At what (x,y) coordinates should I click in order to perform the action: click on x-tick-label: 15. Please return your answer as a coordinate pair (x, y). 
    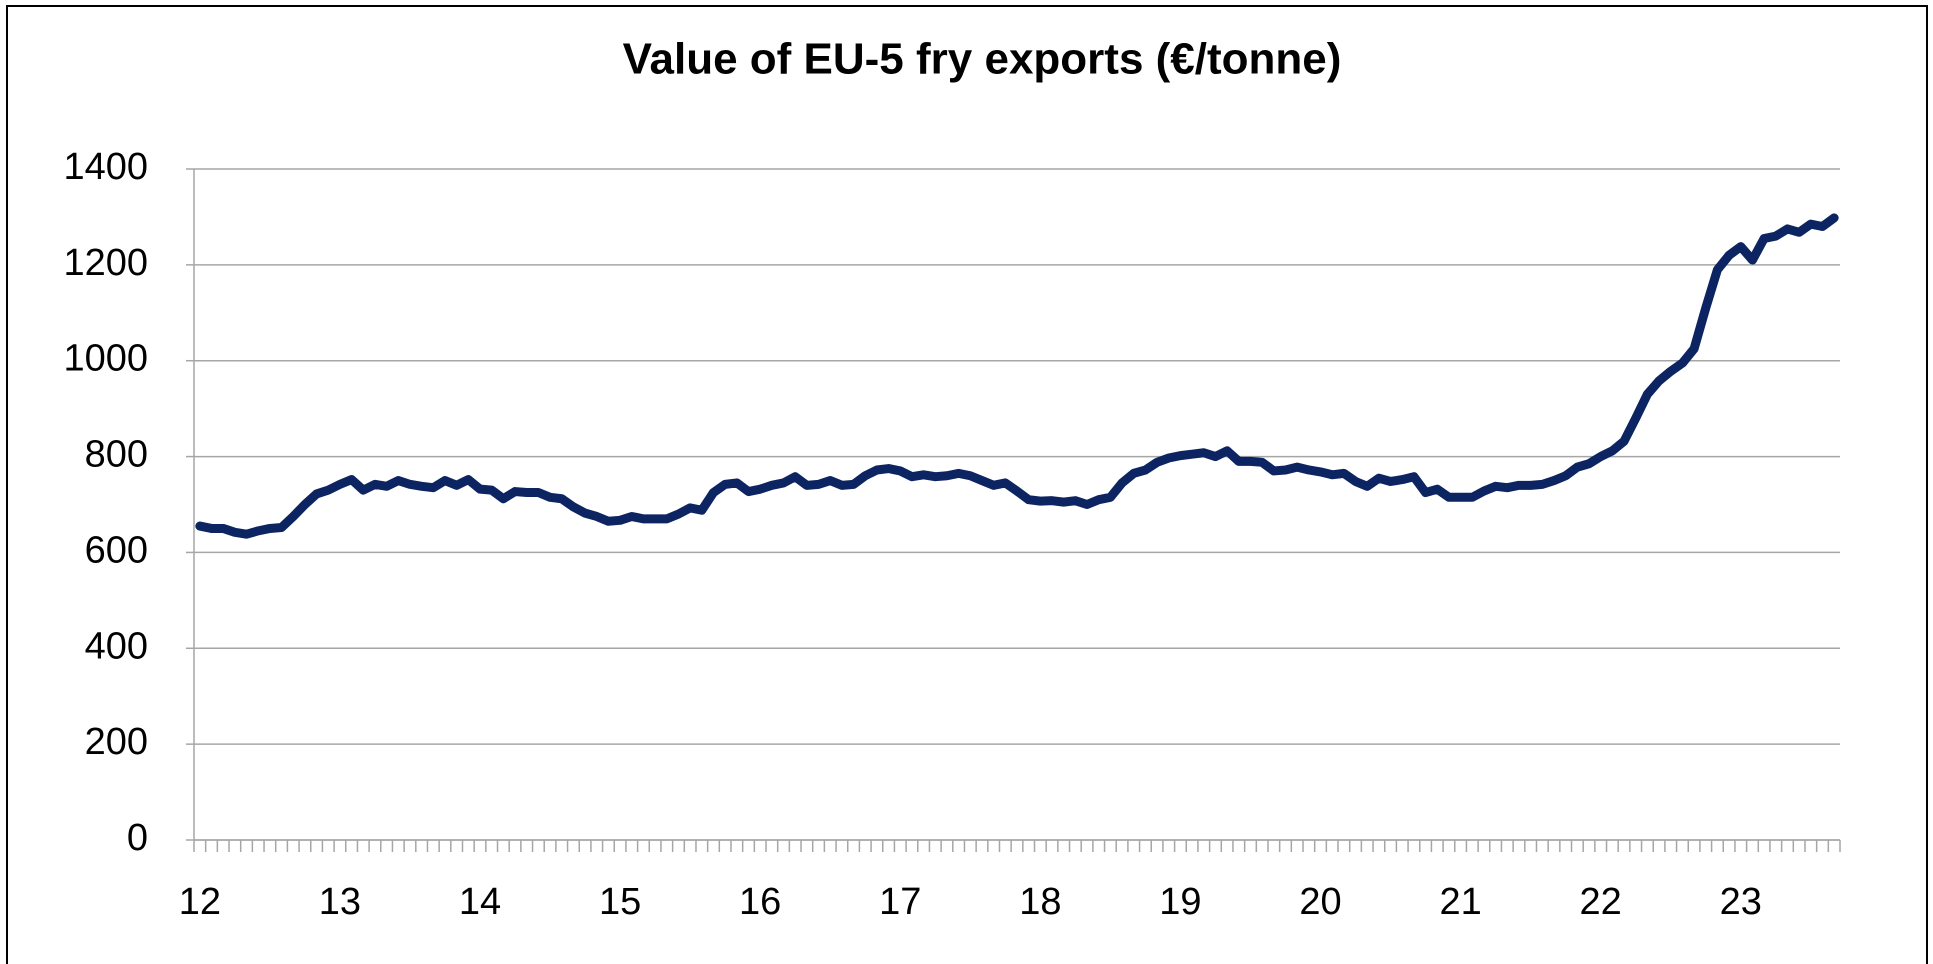
    Looking at the image, I should click on (620, 902).